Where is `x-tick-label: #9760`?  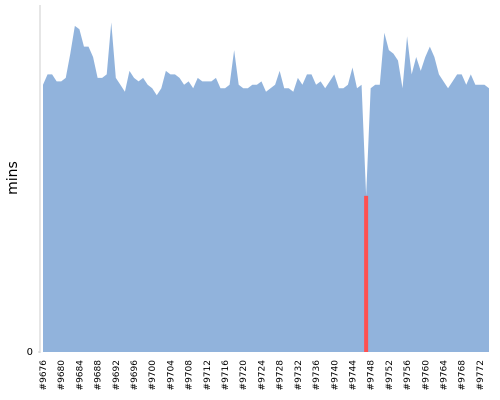
x-tick-label: #9760 is located at coordinates (426, 375).